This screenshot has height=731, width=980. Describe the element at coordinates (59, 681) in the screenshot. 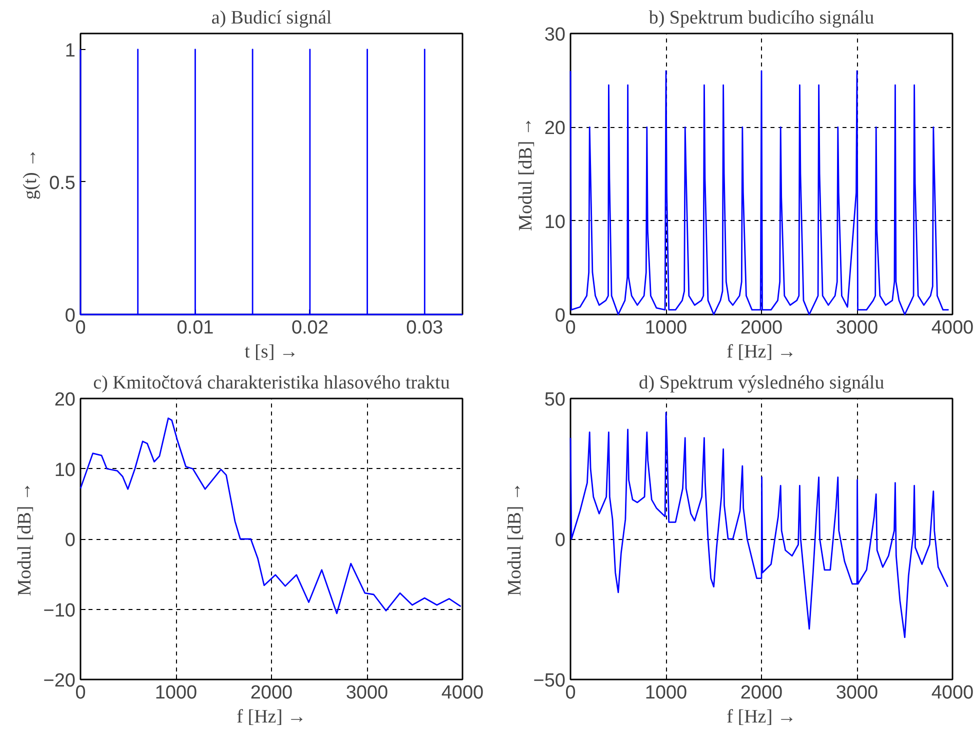

I see `y-tick-label: −20` at that location.